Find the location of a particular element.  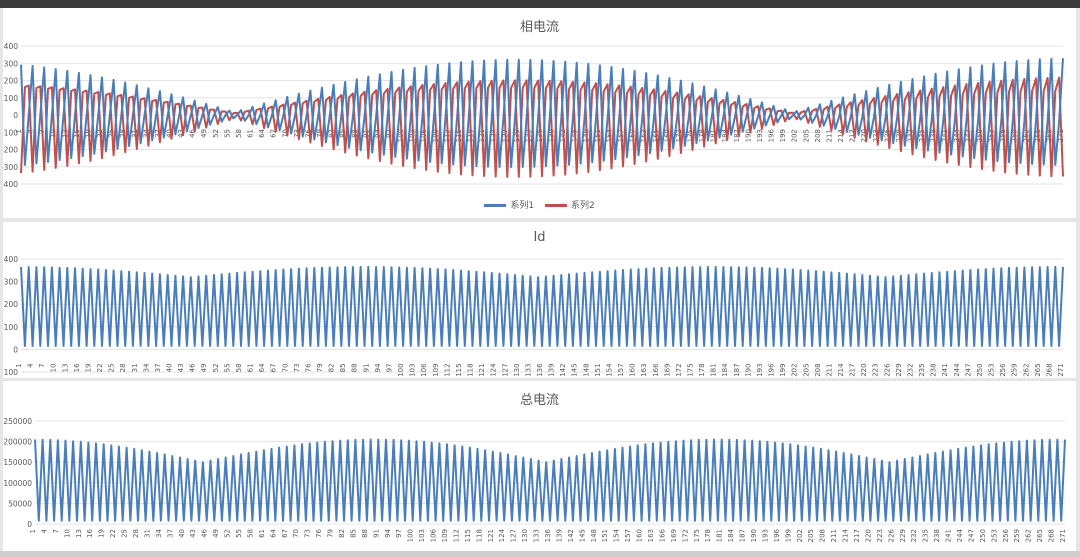

id-series-line is located at coordinates (542, 306).